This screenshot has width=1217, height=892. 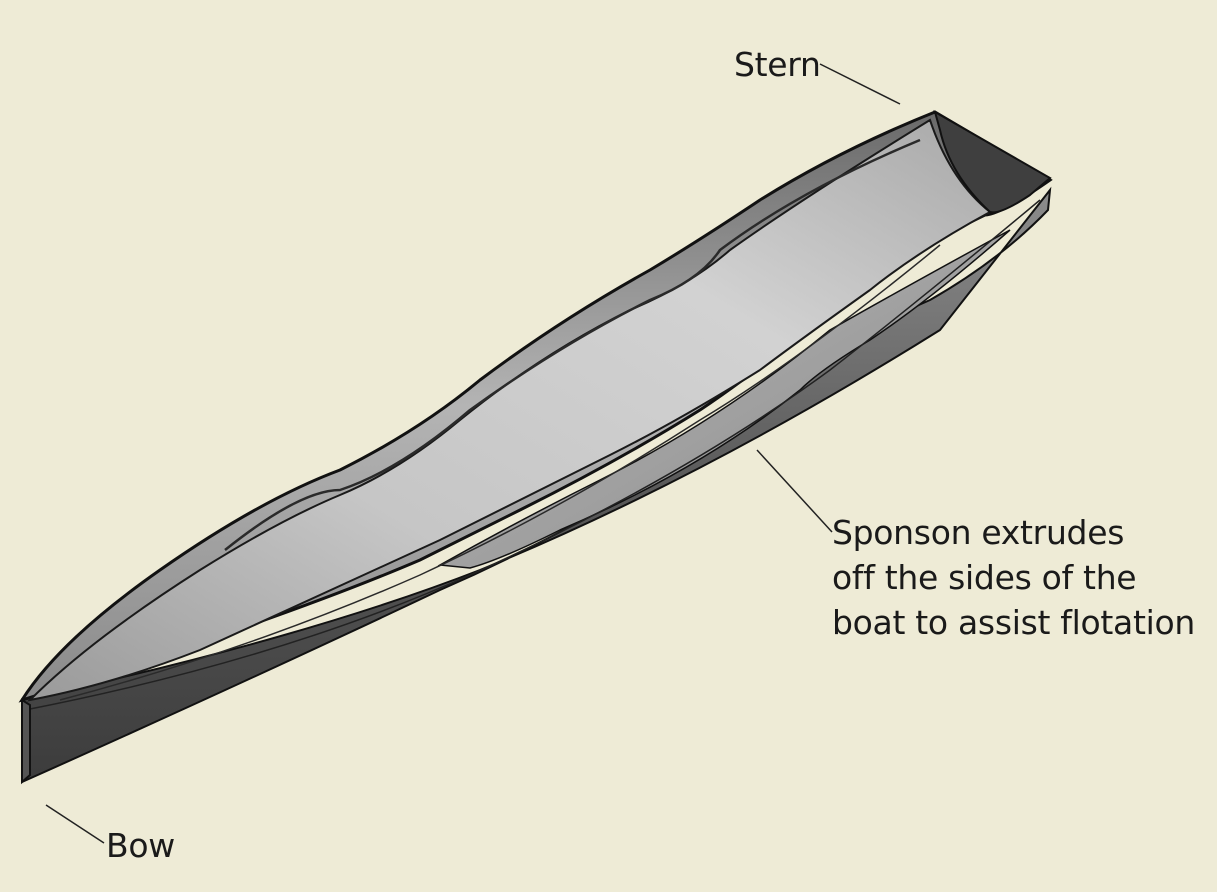 I want to click on stern-transom, so click(x=992, y=161).